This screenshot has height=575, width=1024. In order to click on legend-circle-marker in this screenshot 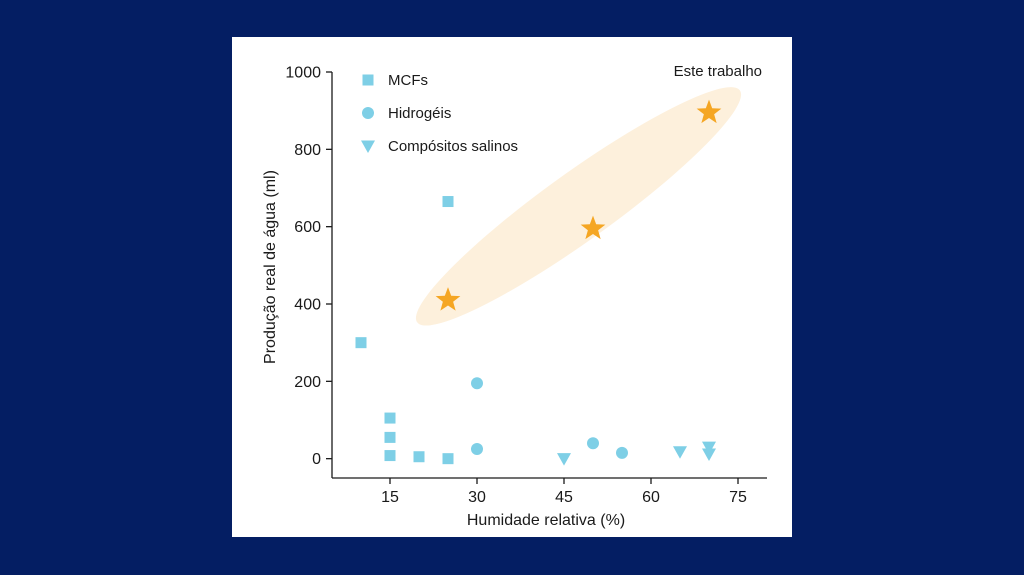, I will do `click(368, 113)`.